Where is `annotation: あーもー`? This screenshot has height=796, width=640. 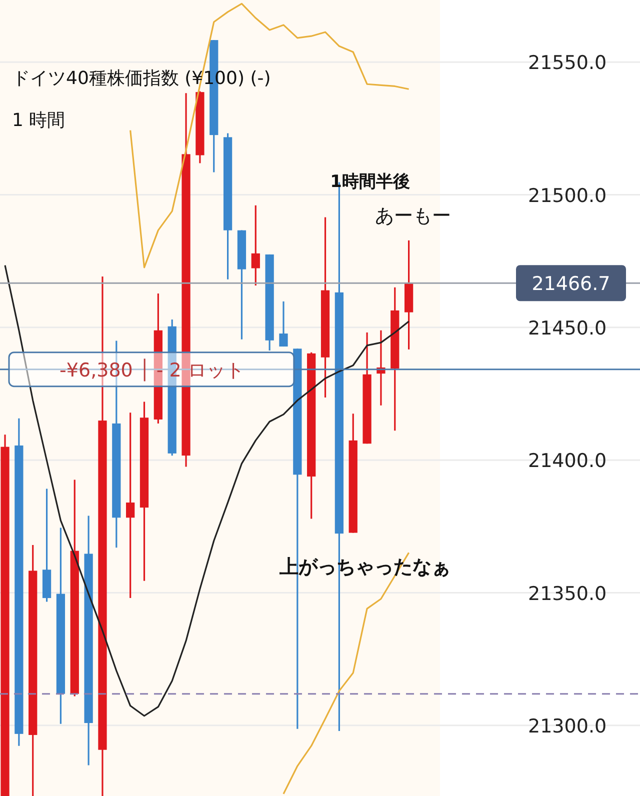
annotation: あーもー is located at coordinates (413, 216).